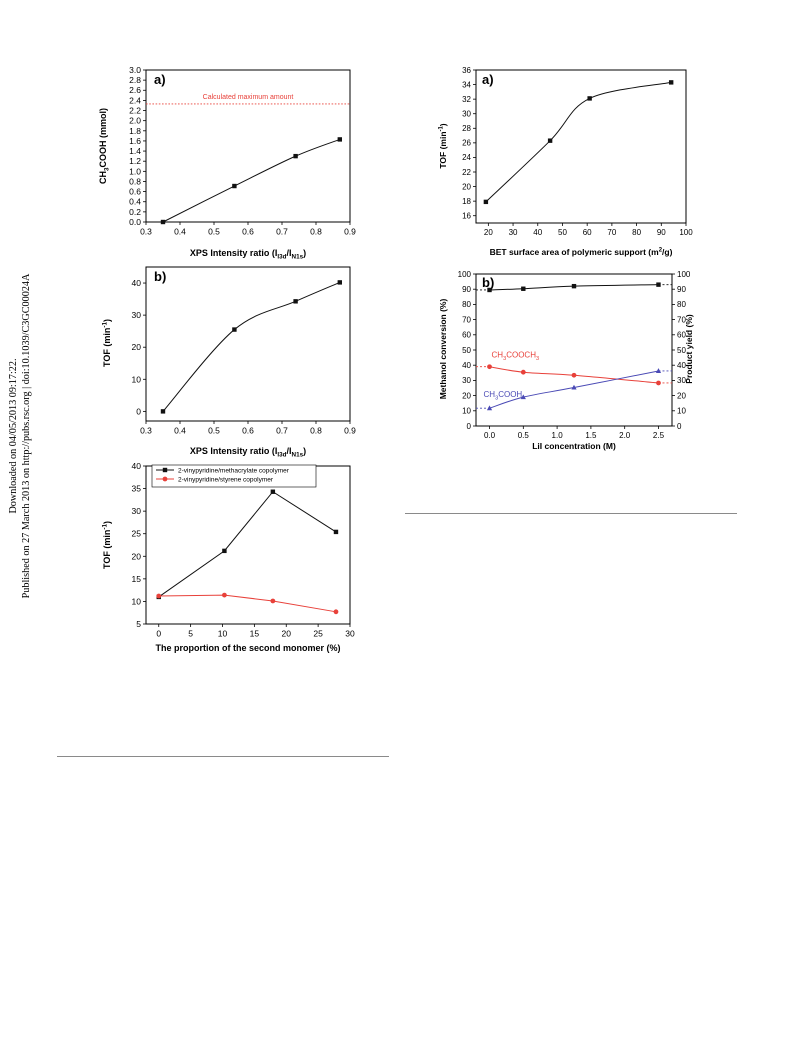  I want to click on y-tick-label: 0, so click(138, 411).